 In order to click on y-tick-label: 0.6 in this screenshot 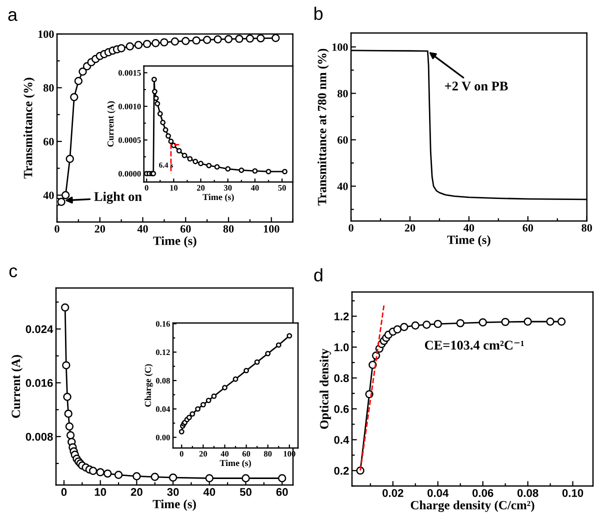, I will do `click(341, 409)`.